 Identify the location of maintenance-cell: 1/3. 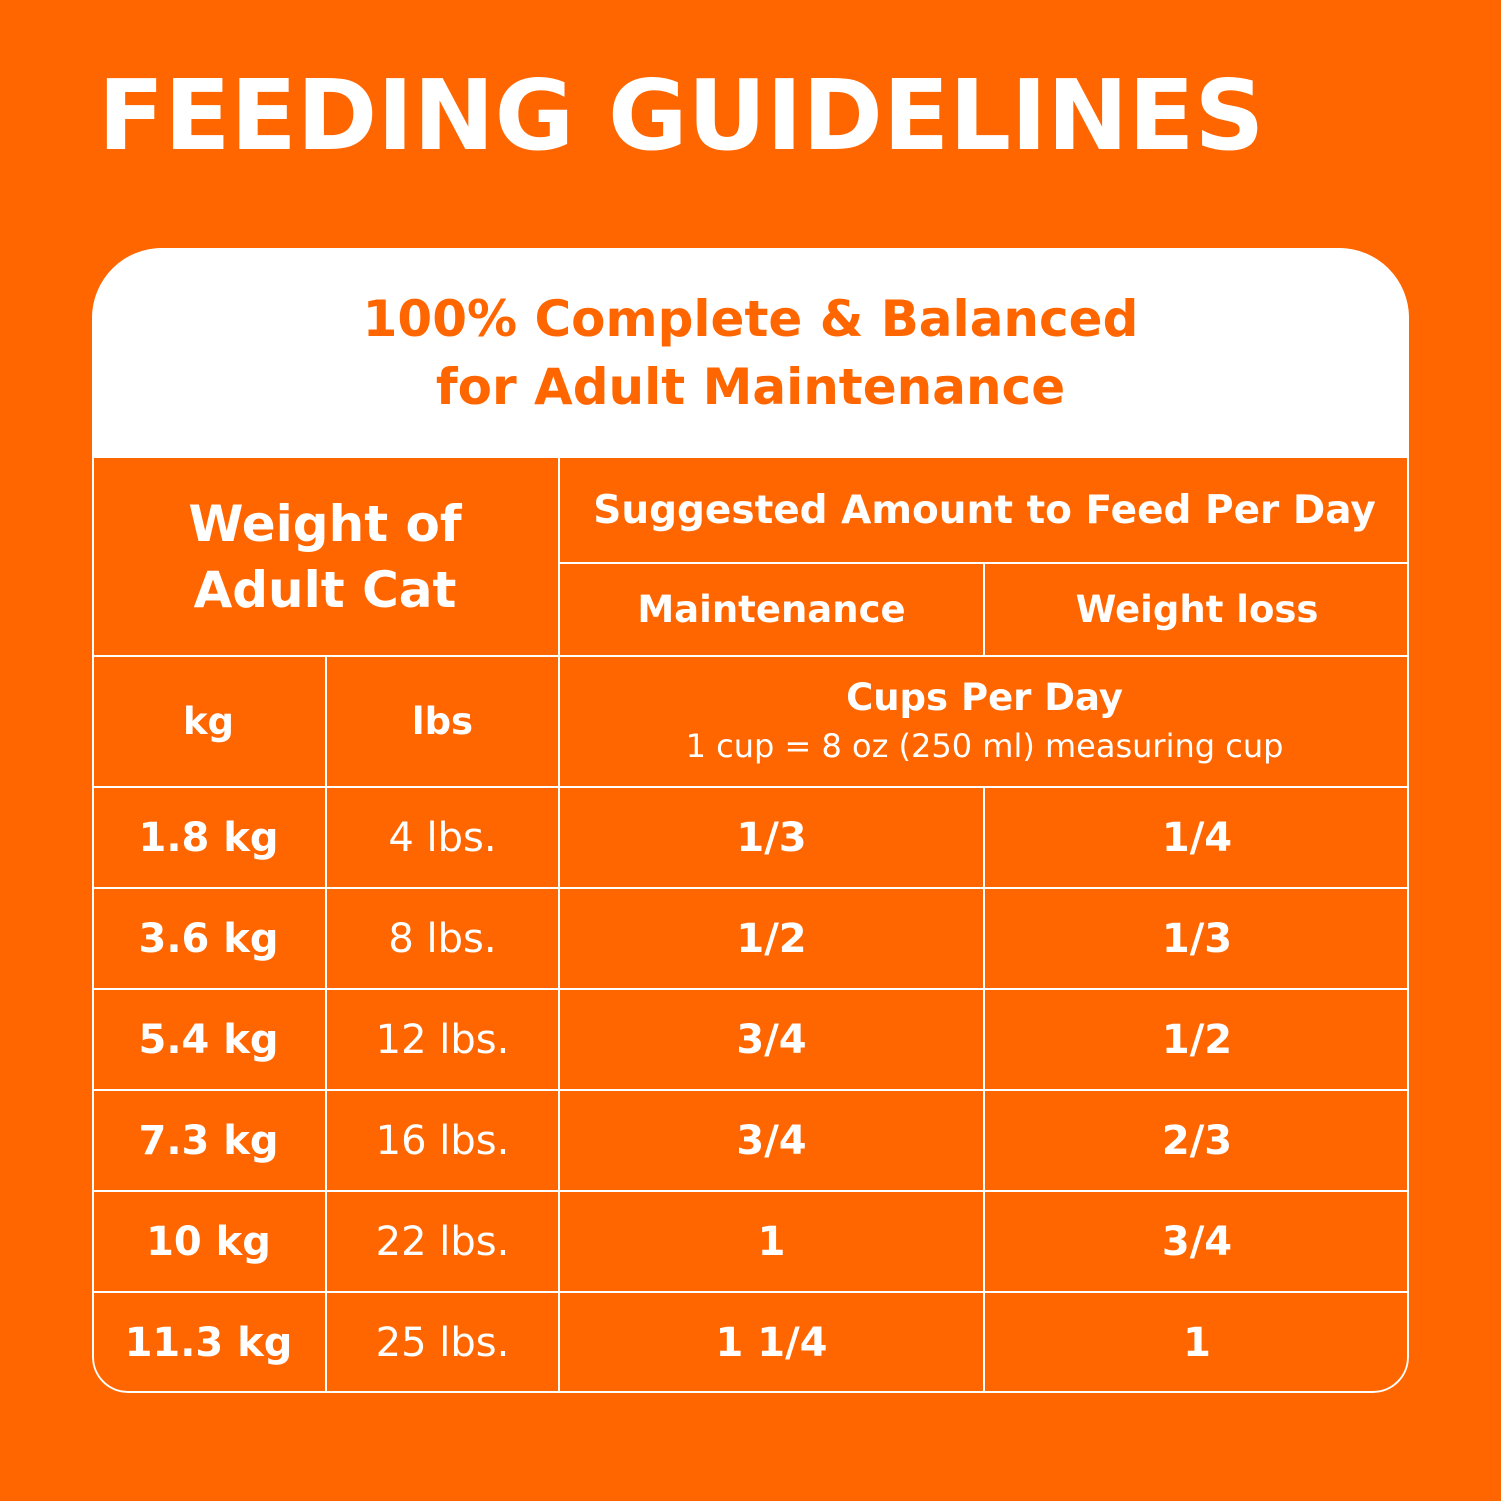
(771, 837).